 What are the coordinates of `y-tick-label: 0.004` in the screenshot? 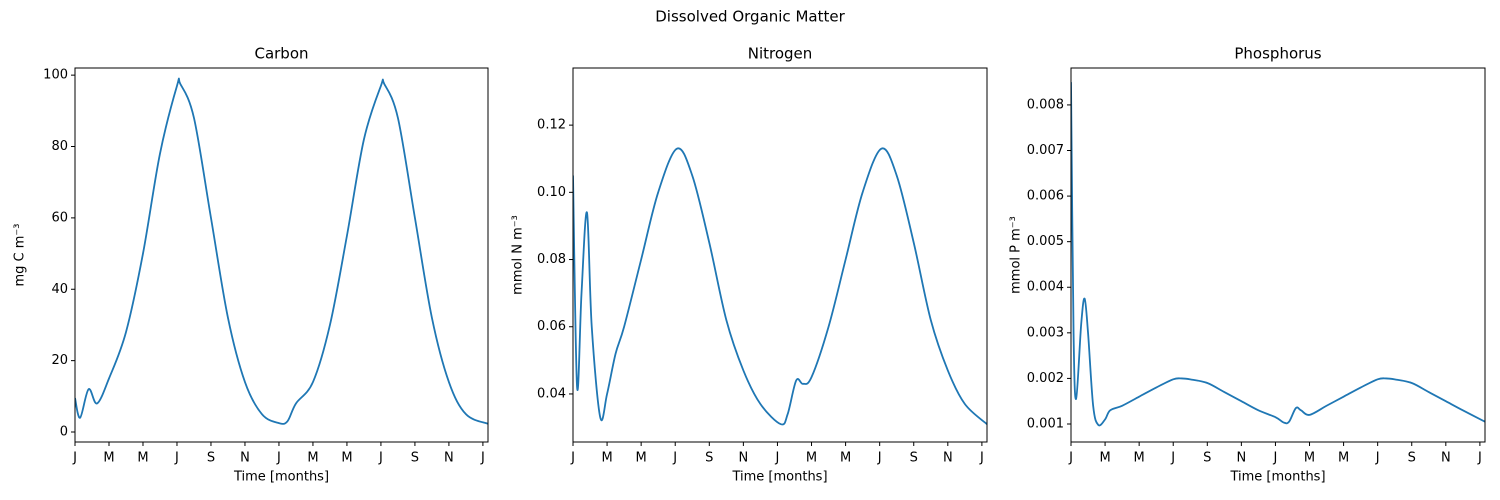 It's located at (1045, 287).